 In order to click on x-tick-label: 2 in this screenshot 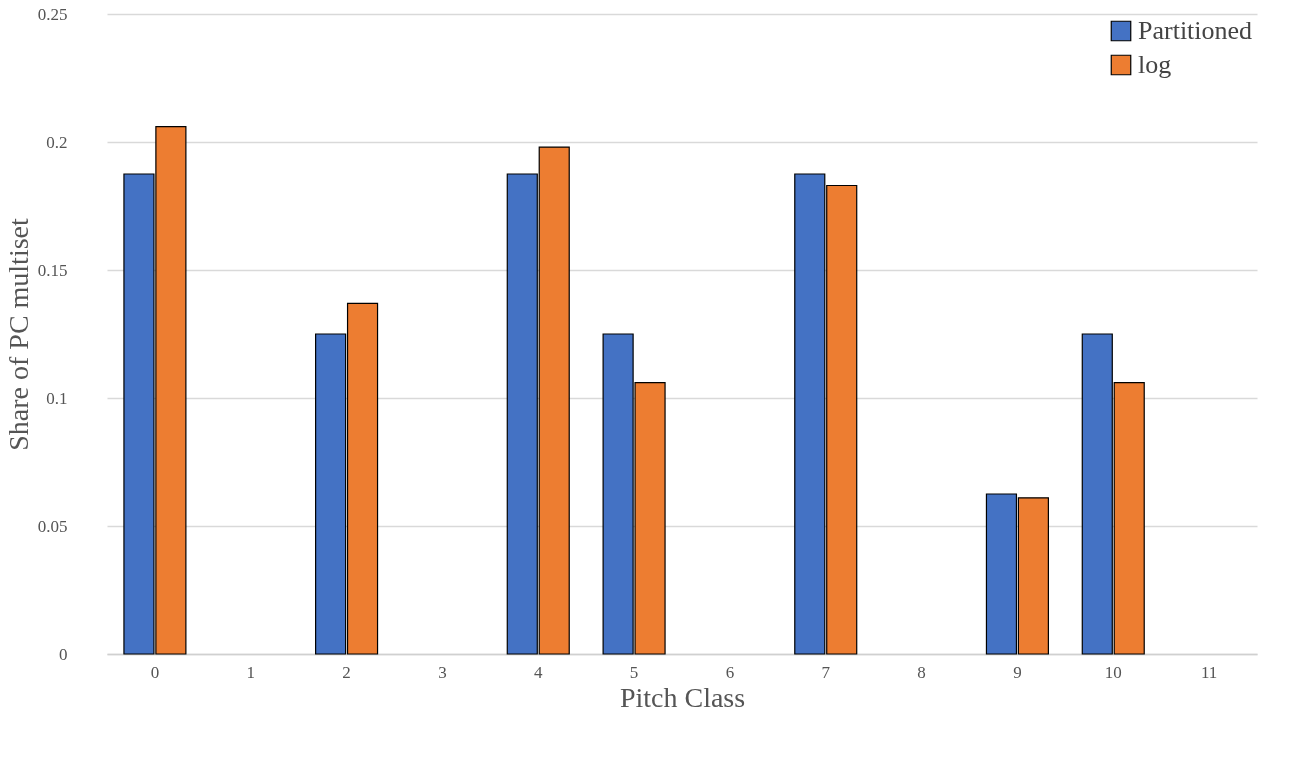, I will do `click(346, 672)`.